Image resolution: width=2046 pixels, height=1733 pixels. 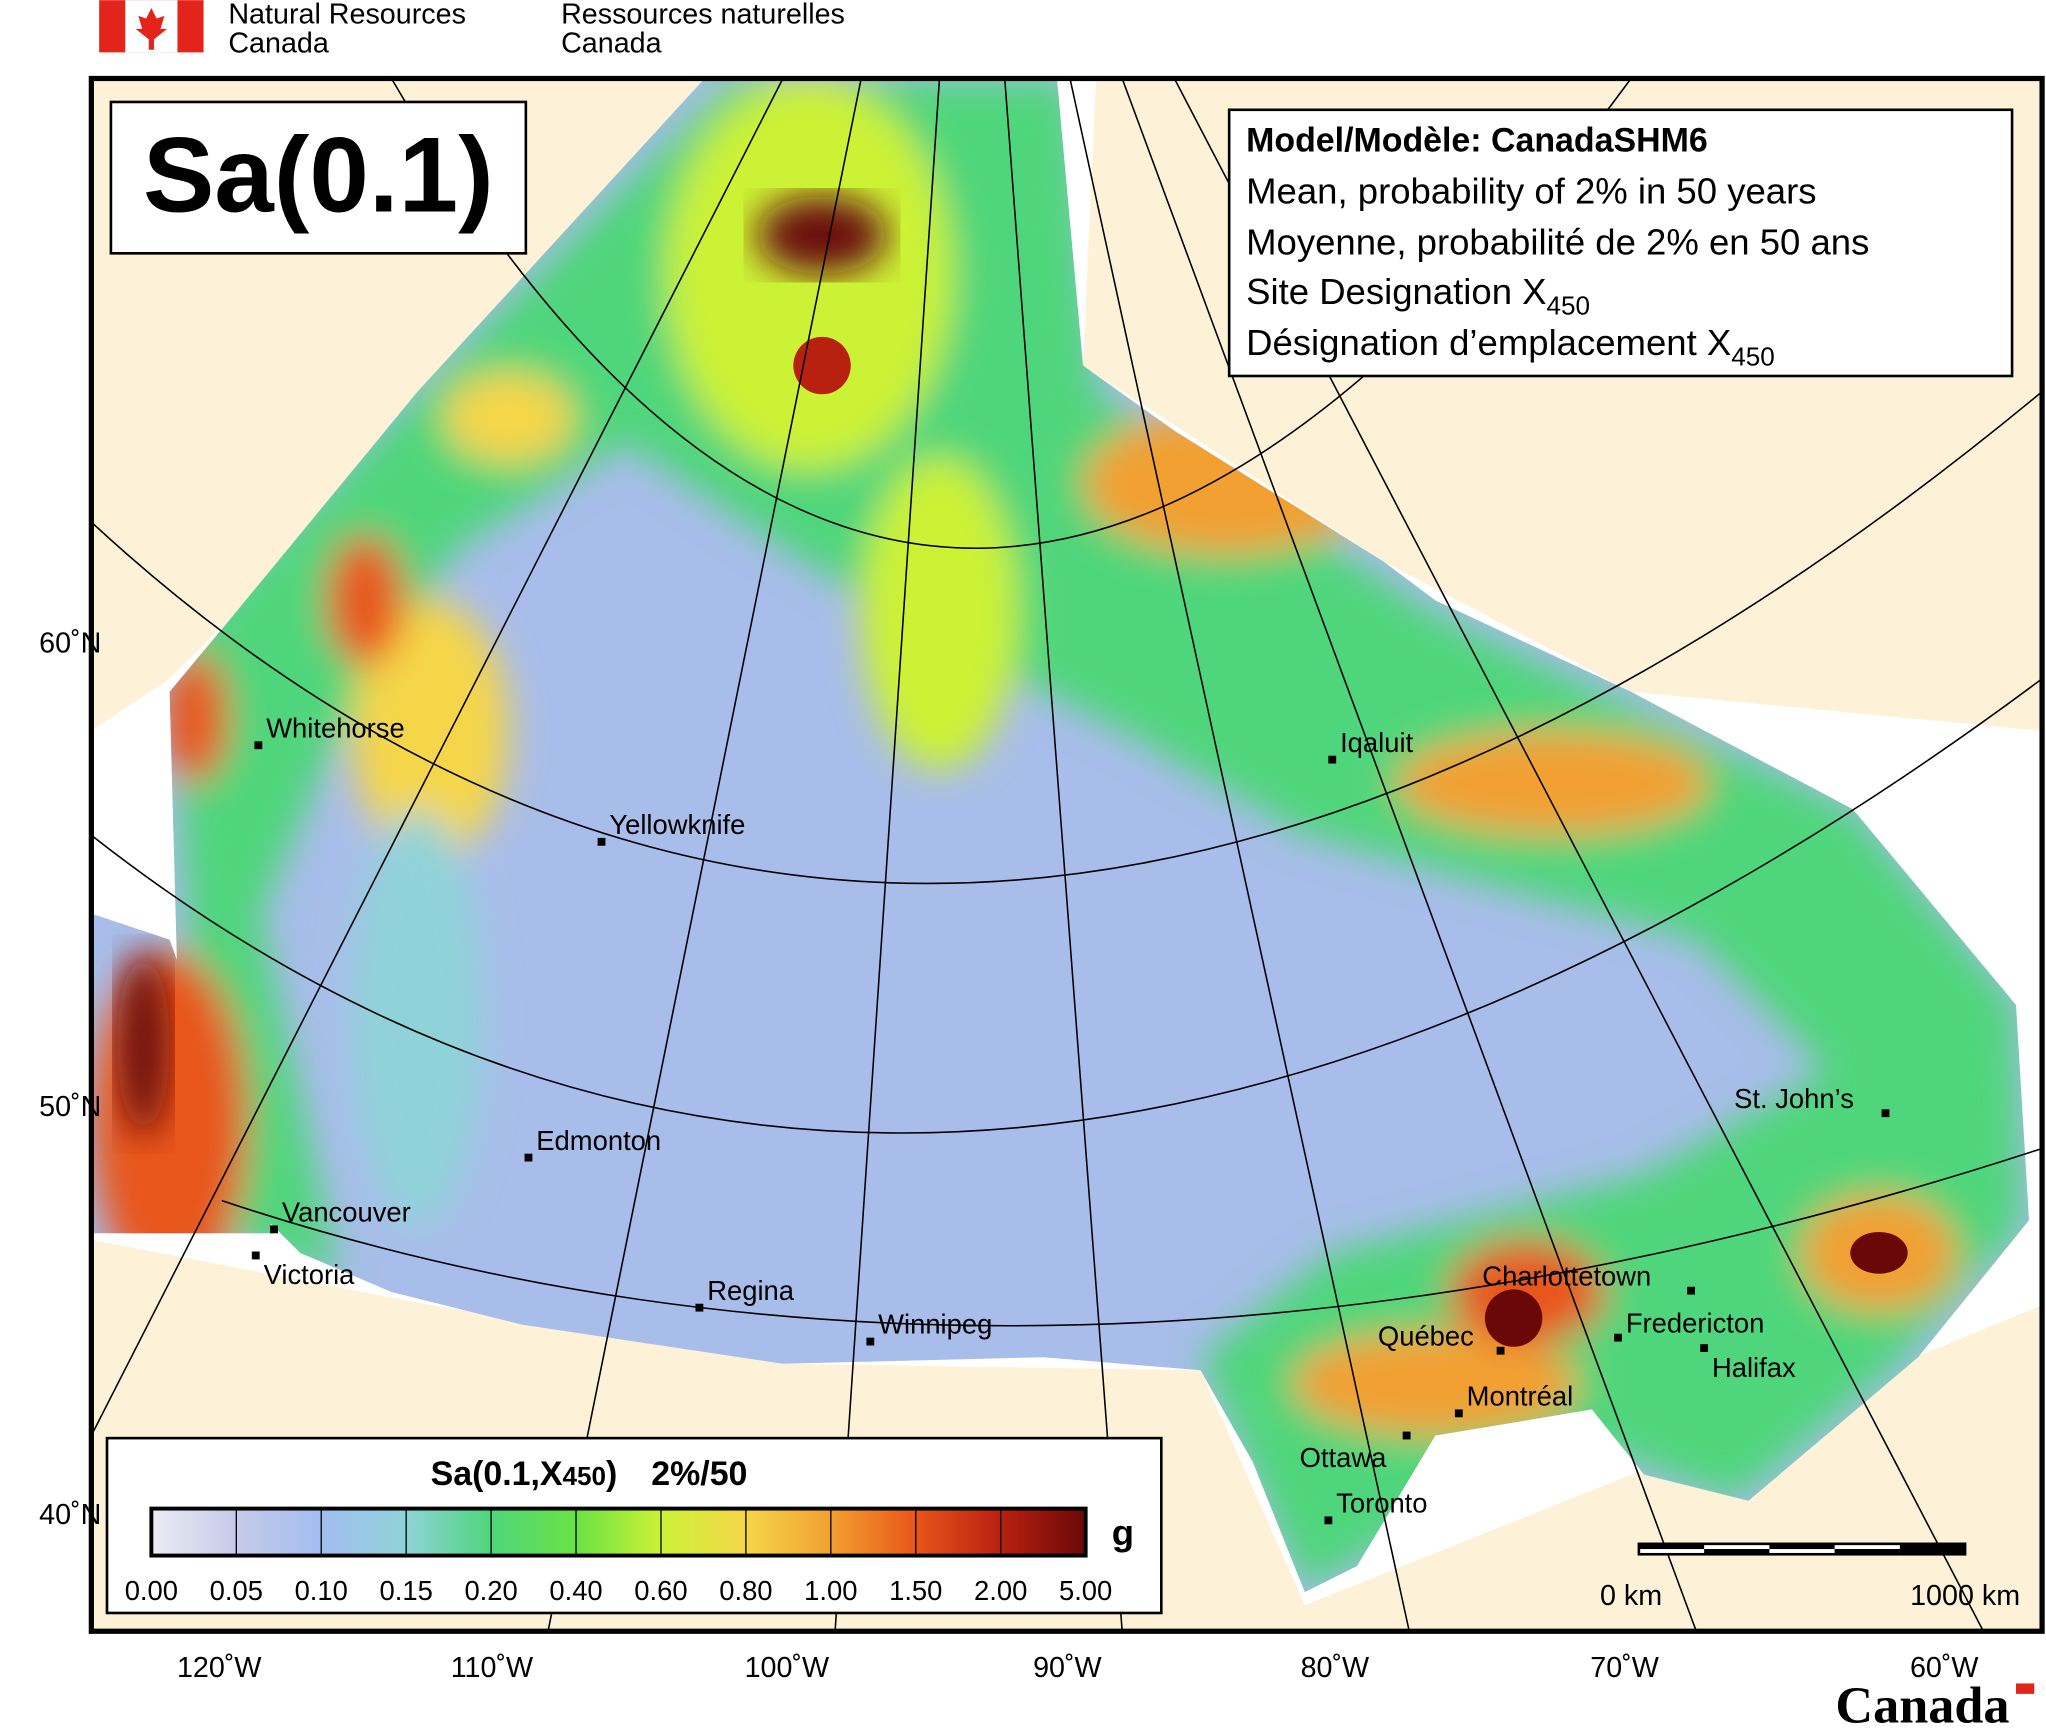 I want to click on info-line: Désignation d’emplacement X450, so click(x=1510, y=346).